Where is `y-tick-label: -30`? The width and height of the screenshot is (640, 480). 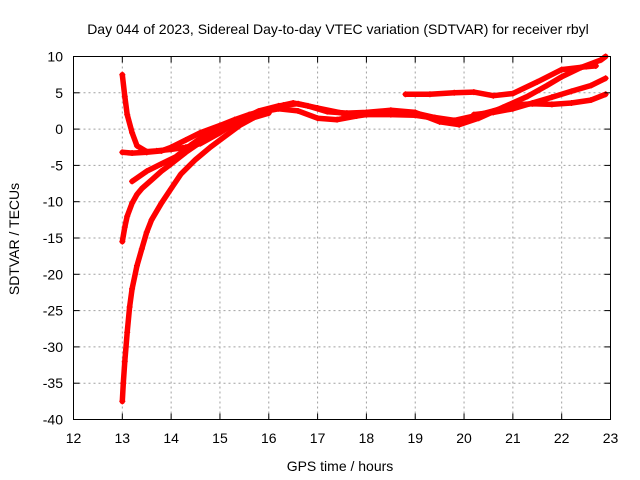
y-tick-label: -30 is located at coordinates (53, 347).